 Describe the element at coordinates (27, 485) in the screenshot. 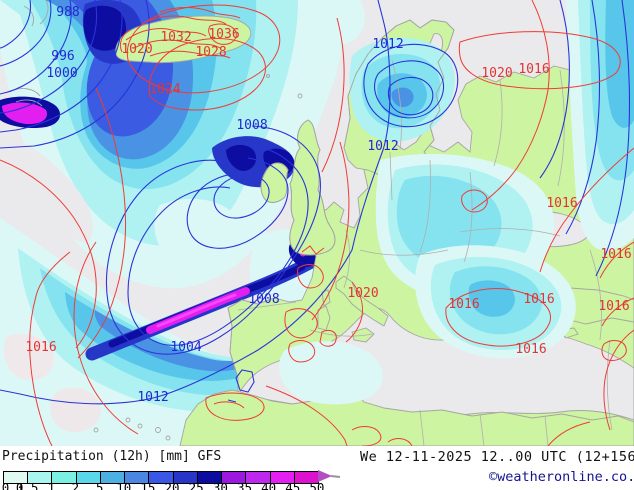

I see `scale-tick: 0.5` at that location.